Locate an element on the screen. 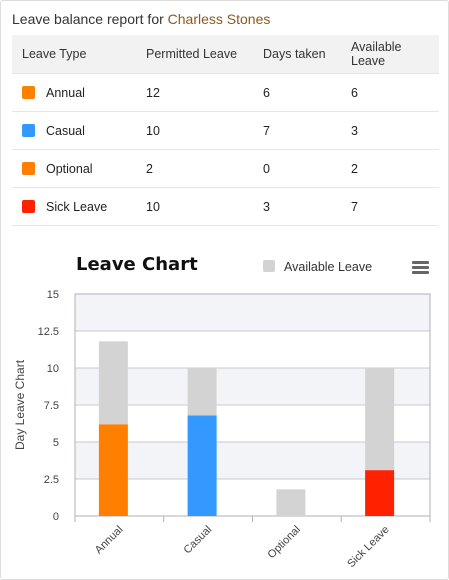  leave-type-cell: Optional is located at coordinates (79, 168).